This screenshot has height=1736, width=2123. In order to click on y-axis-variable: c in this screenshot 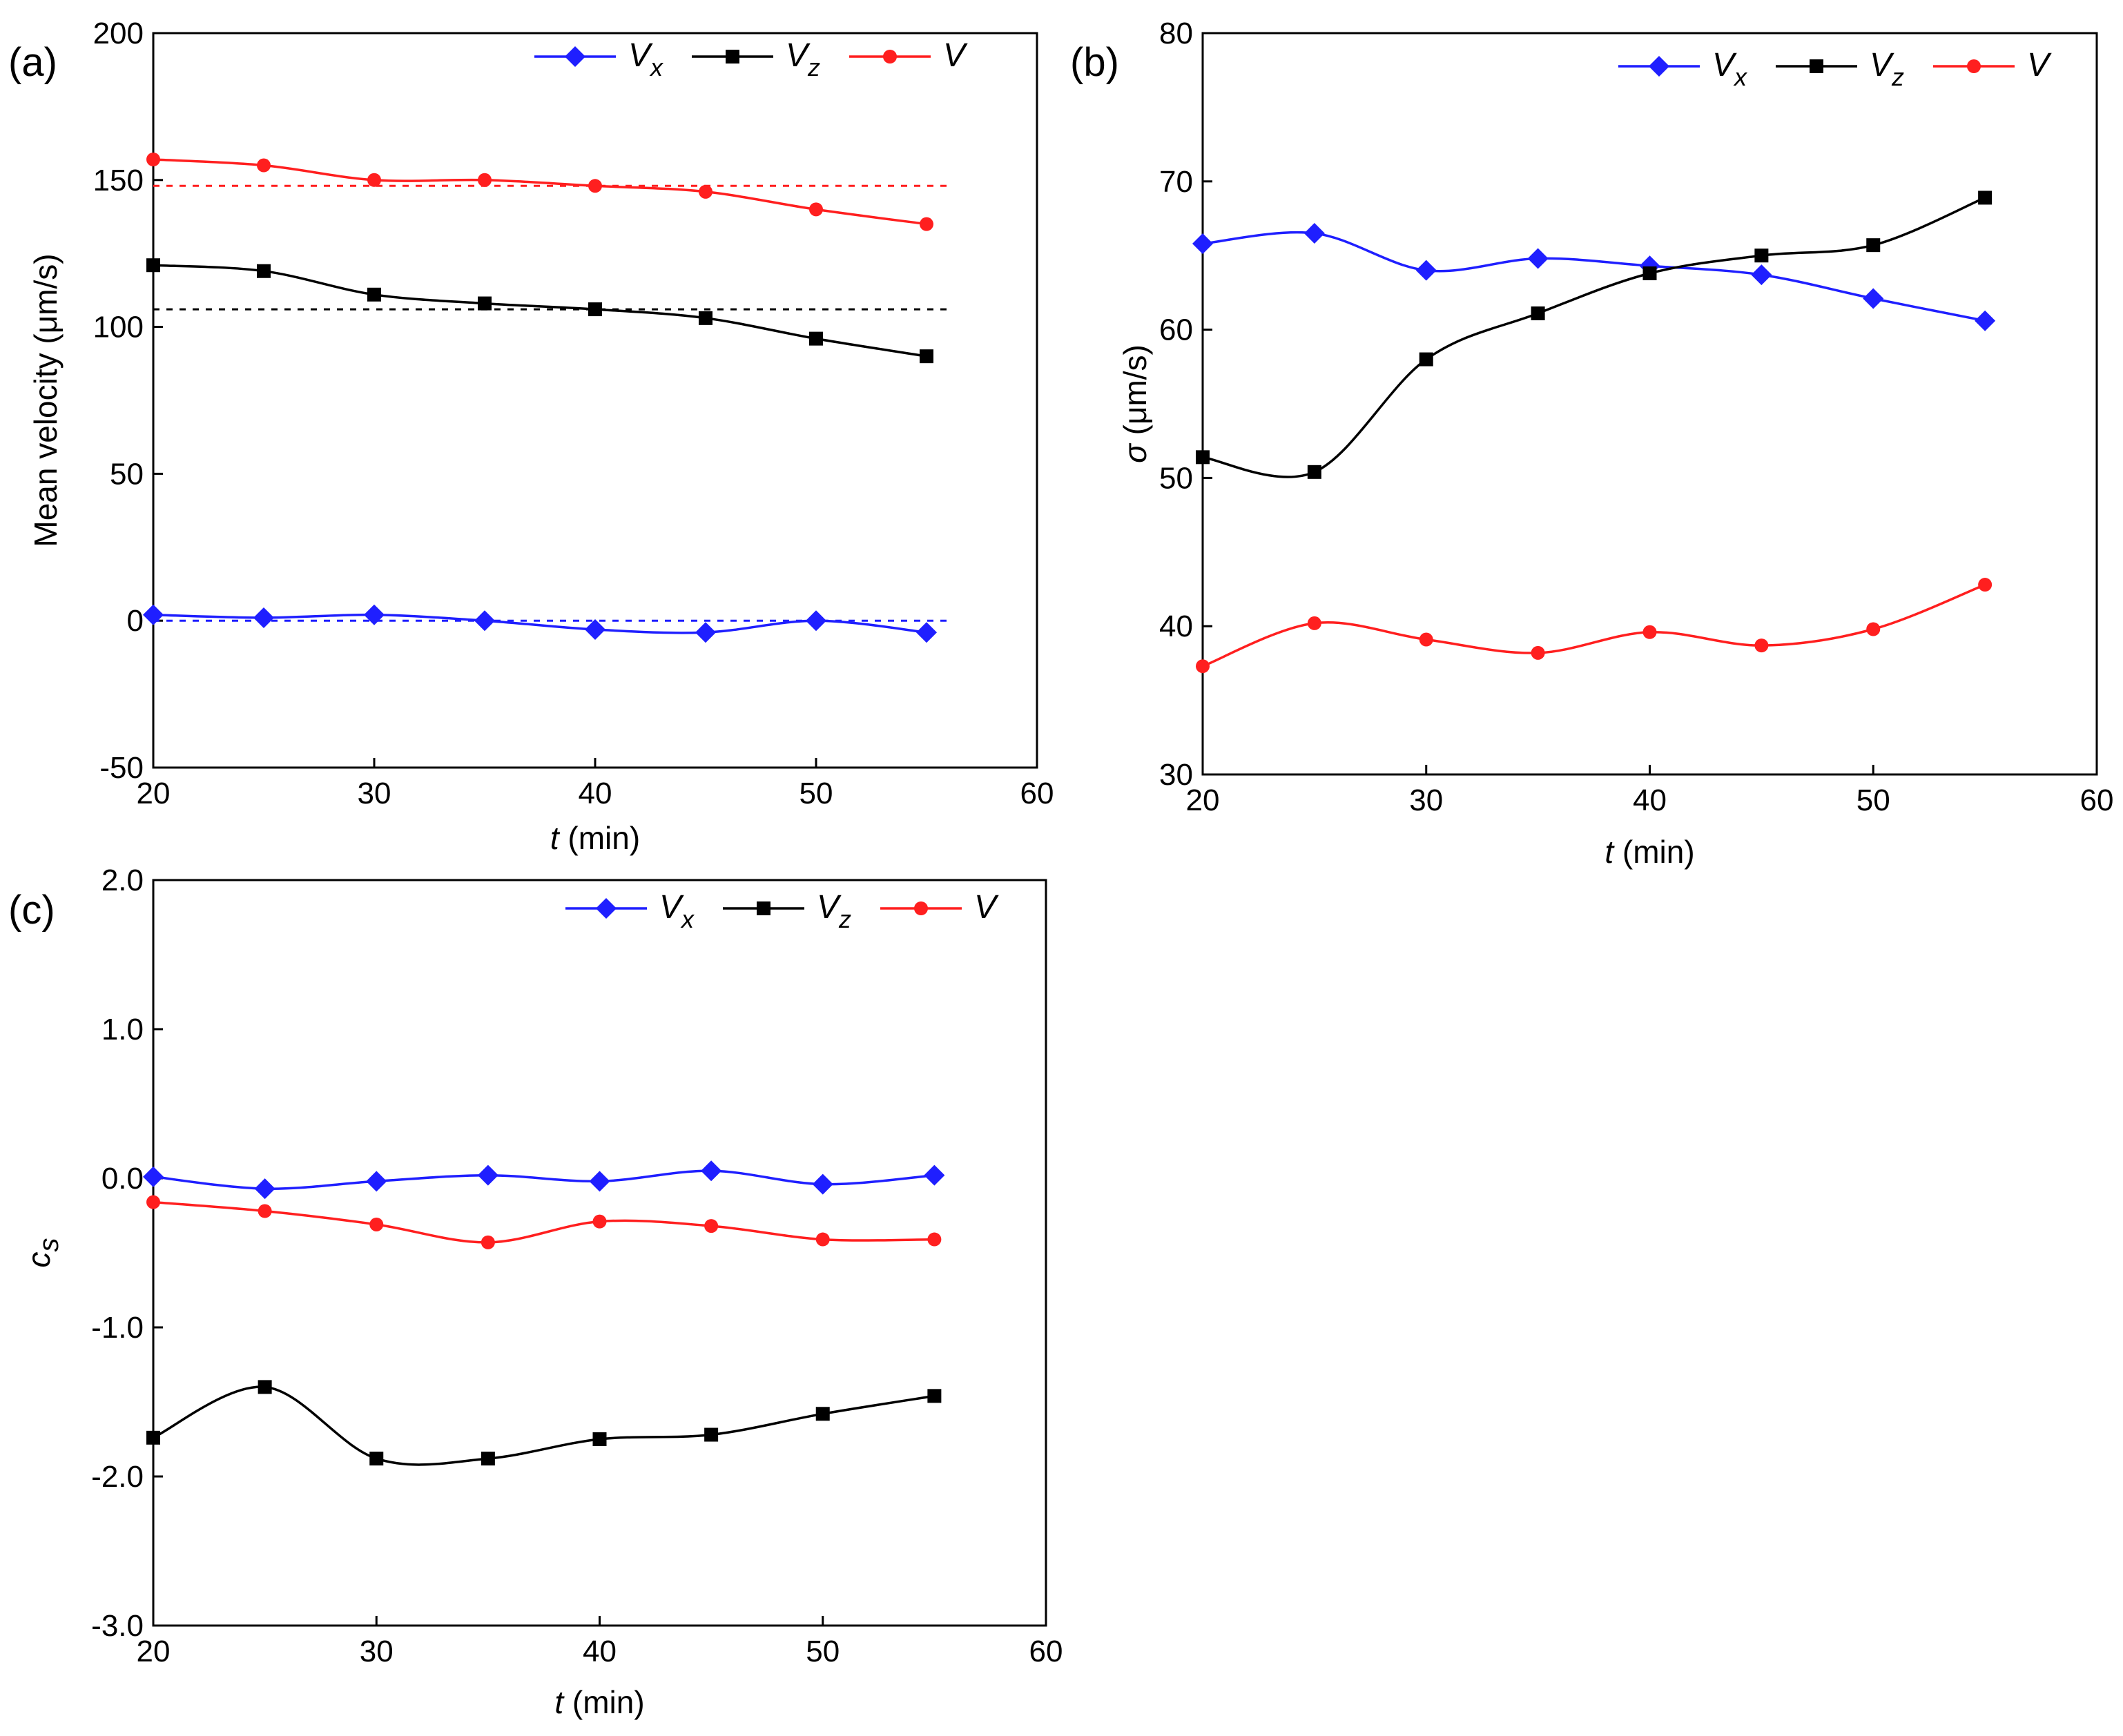, I will do `click(39, 1260)`.